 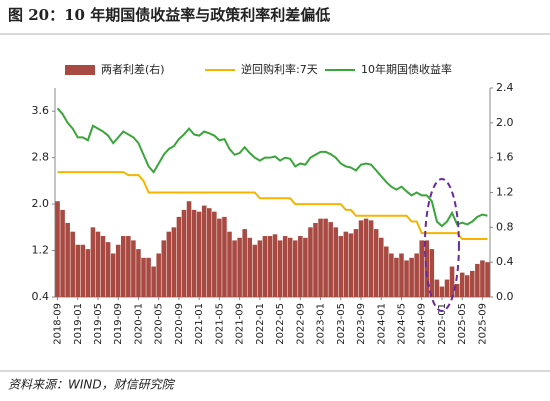 What do you see at coordinates (381, 324) in the screenshot?
I see `x-tick-label: 2024-01` at bounding box center [381, 324].